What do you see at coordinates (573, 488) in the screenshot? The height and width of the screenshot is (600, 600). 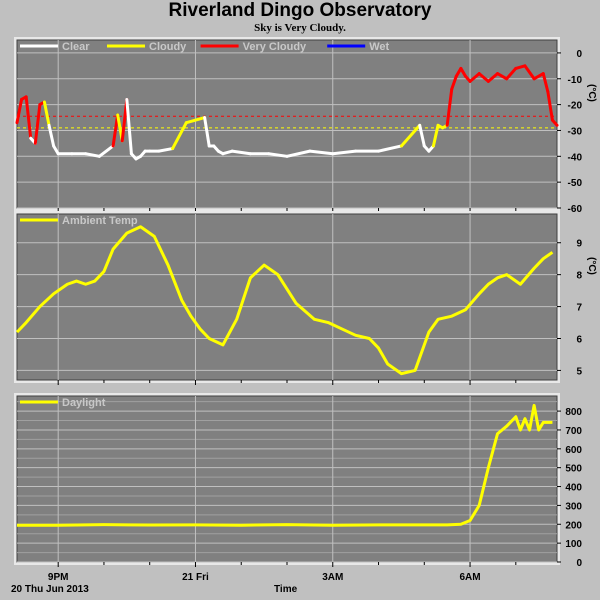 I see `y-tick-label: 400` at bounding box center [573, 488].